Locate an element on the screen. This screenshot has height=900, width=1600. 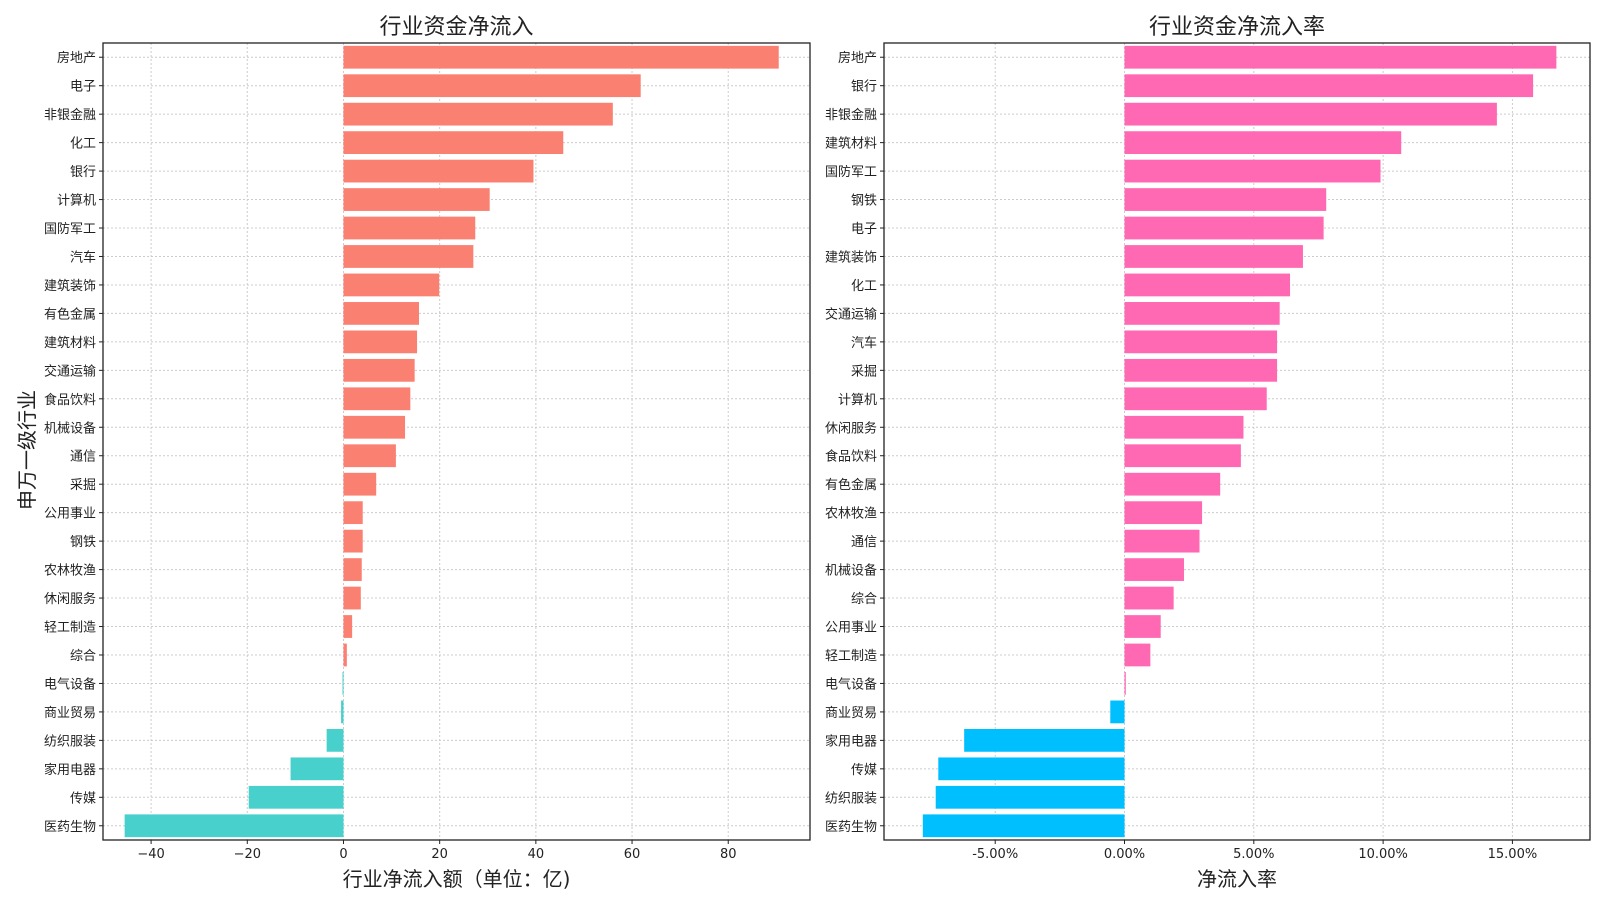
x-tick-label: -5.00% is located at coordinates (995, 854).